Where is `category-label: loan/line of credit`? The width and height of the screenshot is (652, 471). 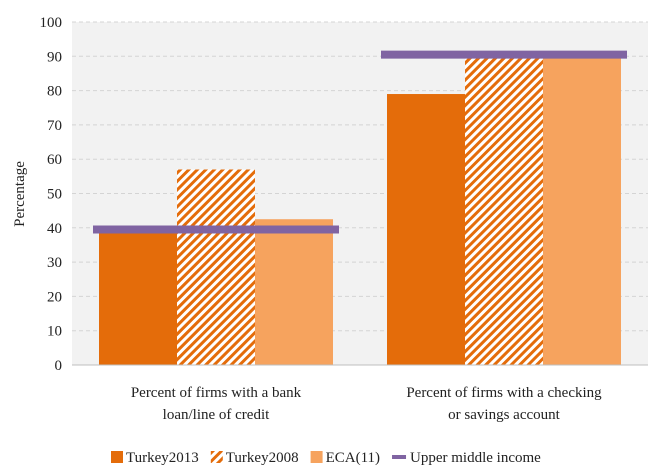 category-label: loan/line of credit is located at coordinates (216, 415).